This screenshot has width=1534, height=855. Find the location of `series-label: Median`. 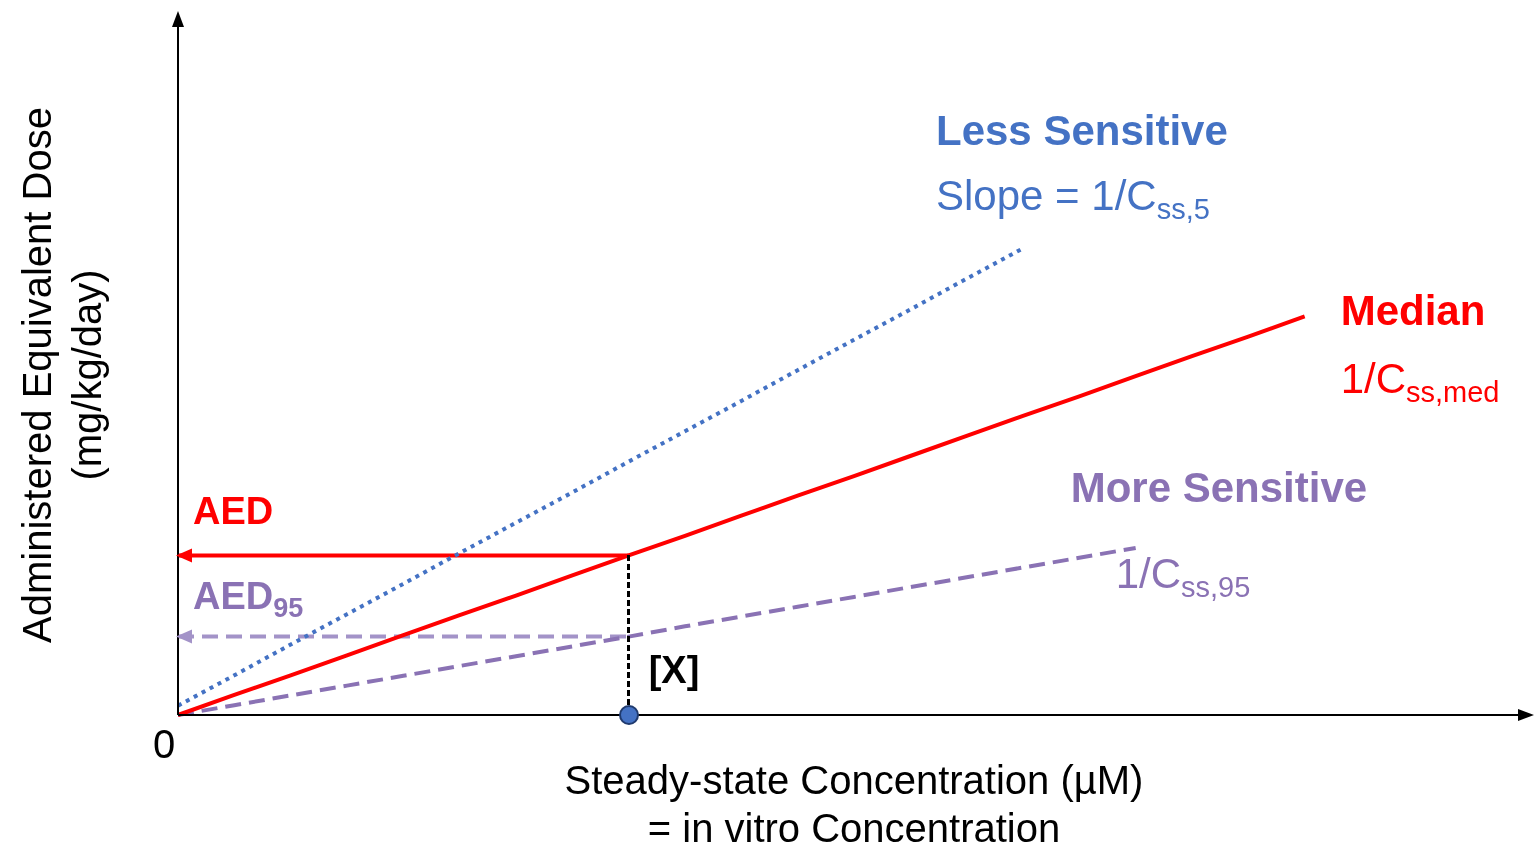

series-label: Median is located at coordinates (1413, 311).